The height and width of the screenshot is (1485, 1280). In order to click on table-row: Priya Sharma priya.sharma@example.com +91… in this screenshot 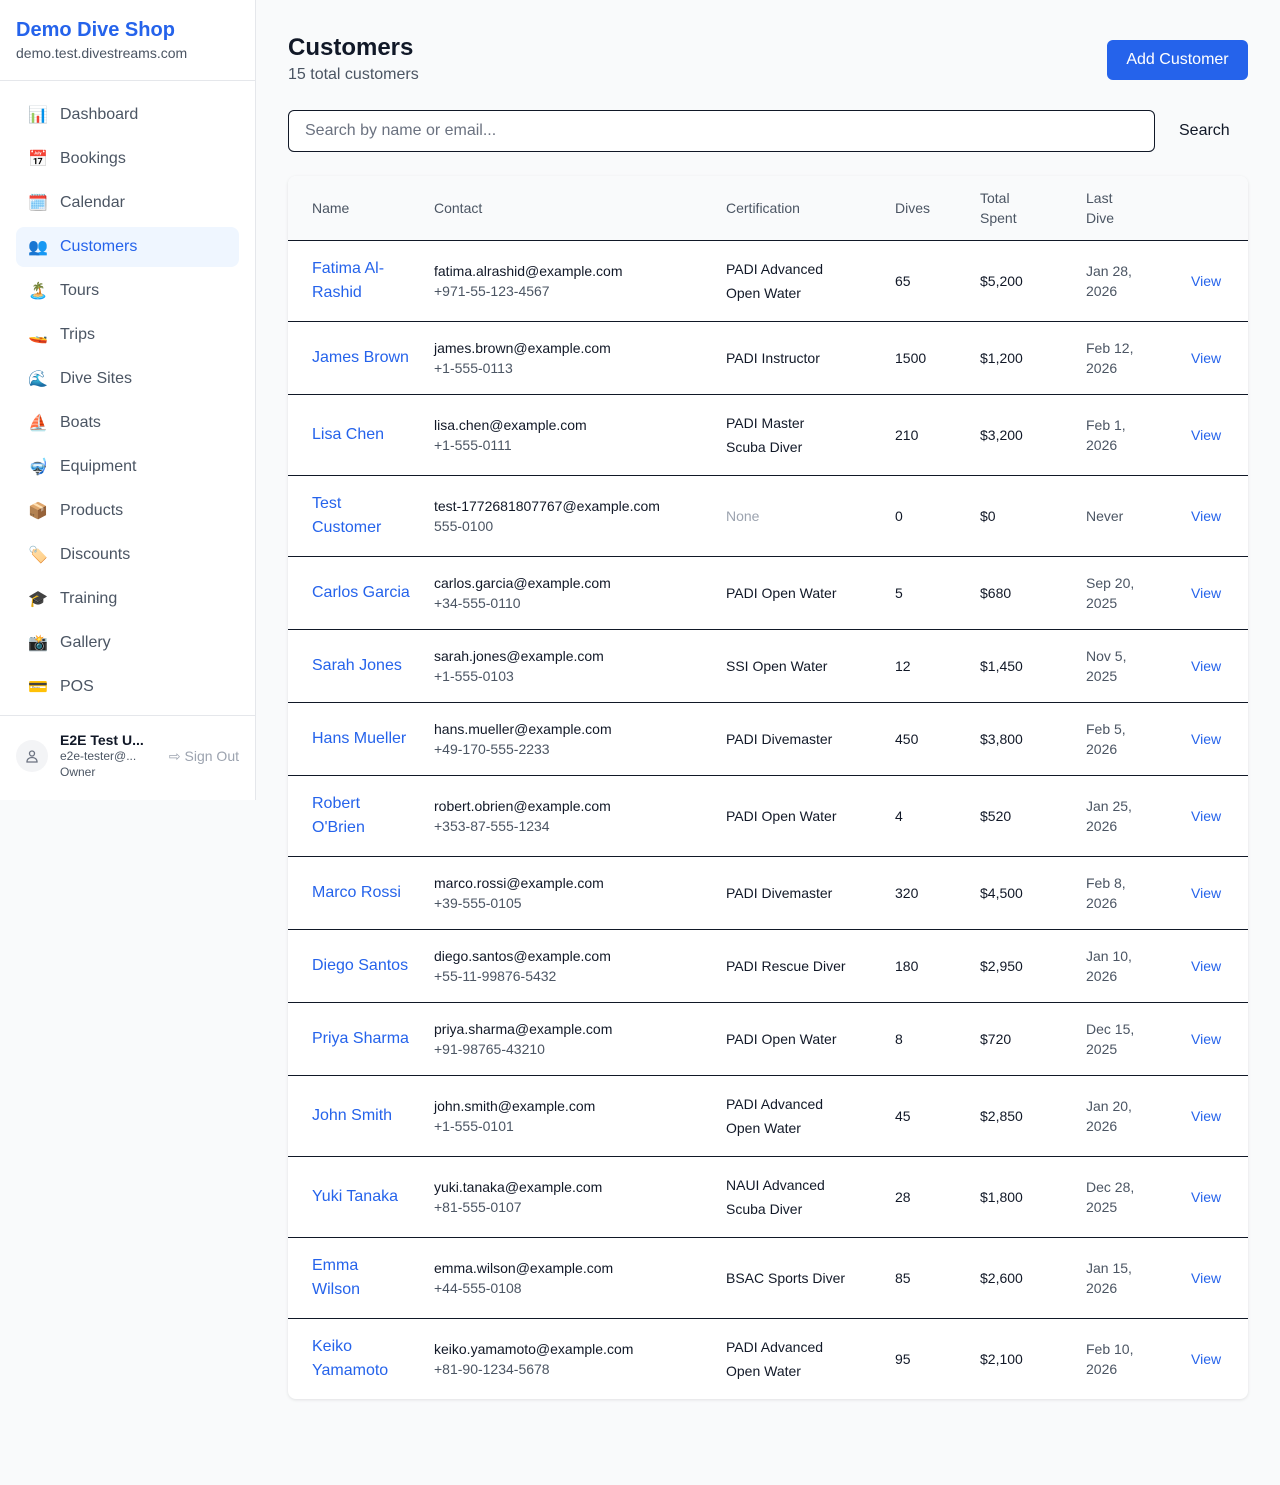, I will do `click(768, 1039)`.